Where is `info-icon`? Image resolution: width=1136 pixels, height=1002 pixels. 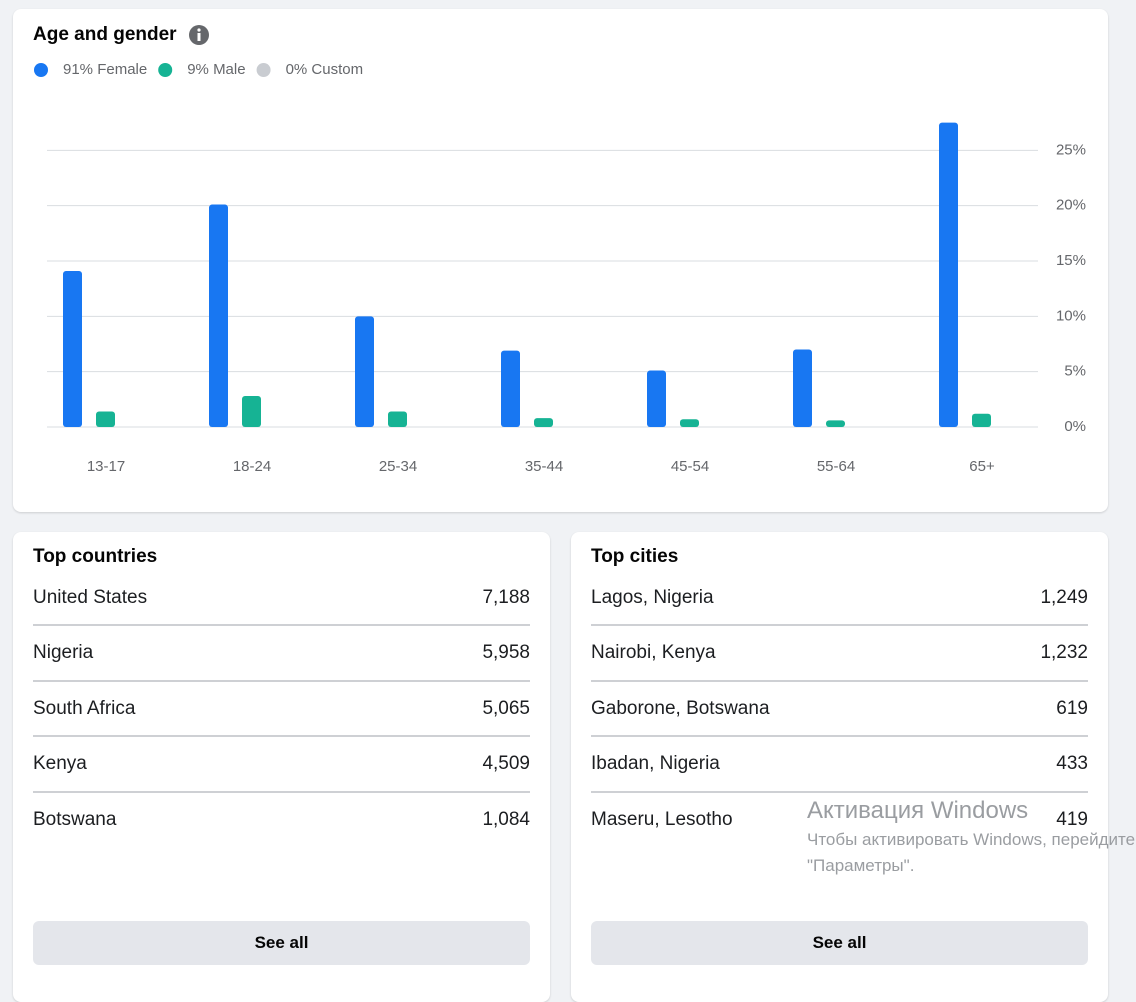 info-icon is located at coordinates (199, 35).